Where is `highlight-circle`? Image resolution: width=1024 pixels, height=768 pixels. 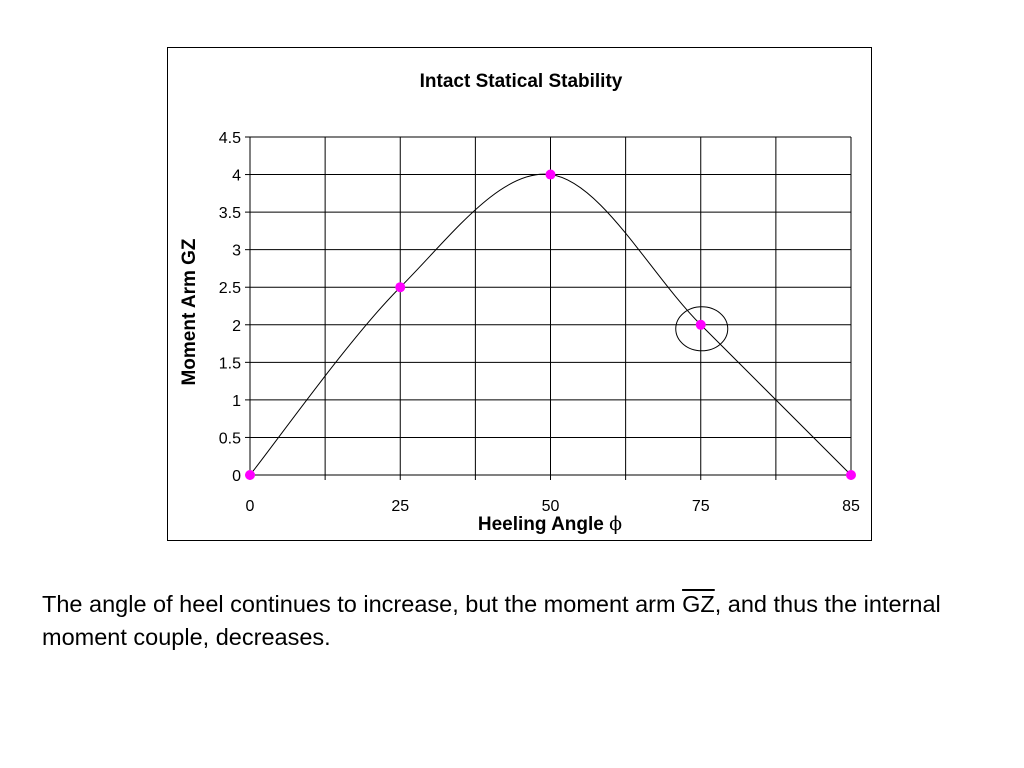
highlight-circle is located at coordinates (702, 329).